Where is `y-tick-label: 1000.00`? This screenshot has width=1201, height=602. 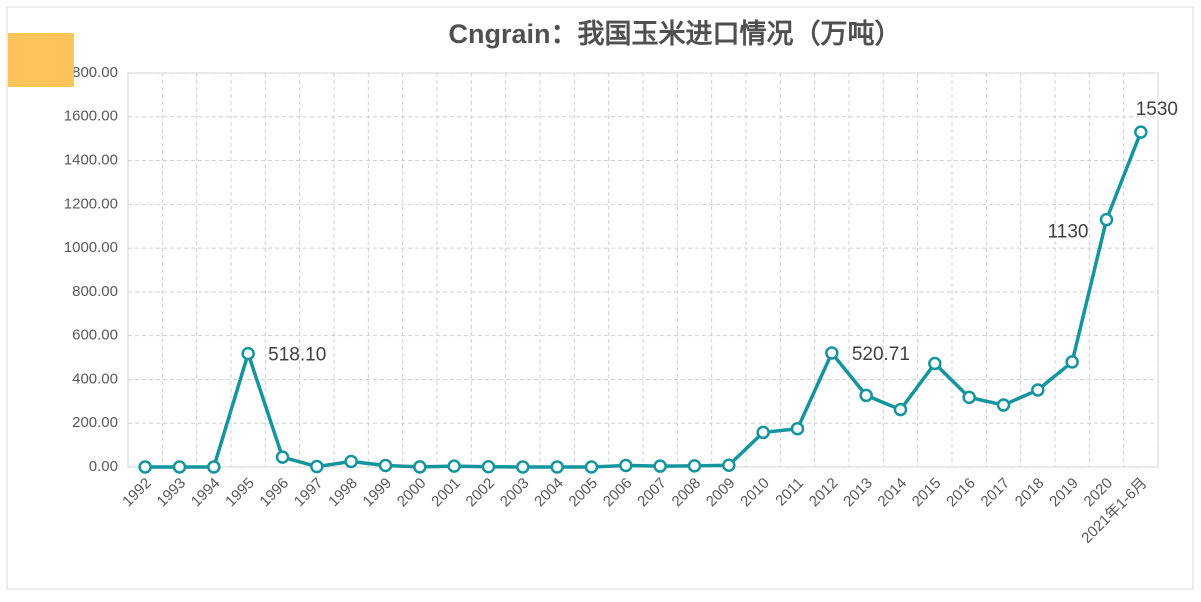 y-tick-label: 1000.00 is located at coordinates (91, 247).